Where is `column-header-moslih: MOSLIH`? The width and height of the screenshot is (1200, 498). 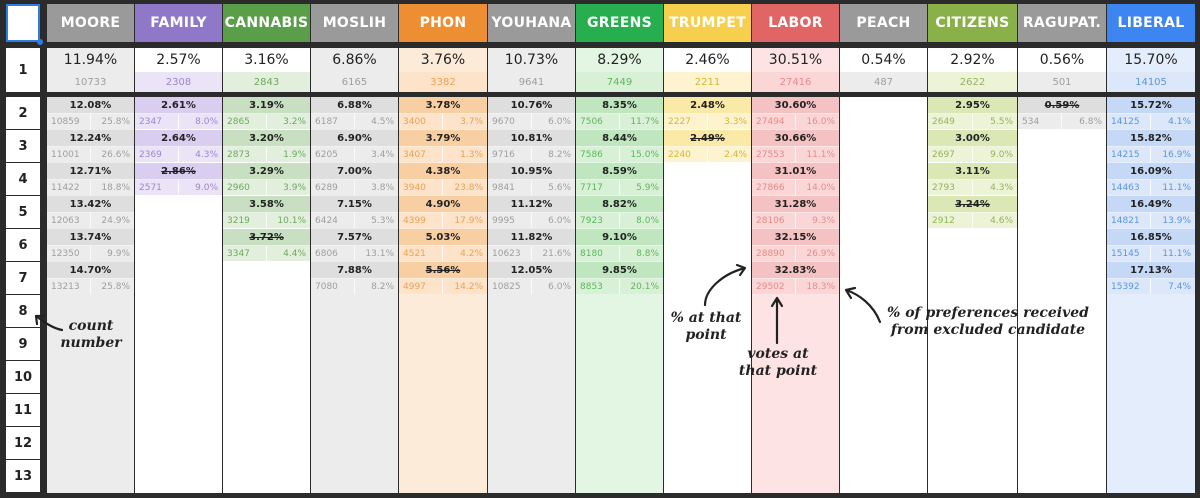
column-header-moslih: MOSLIH is located at coordinates (354, 23).